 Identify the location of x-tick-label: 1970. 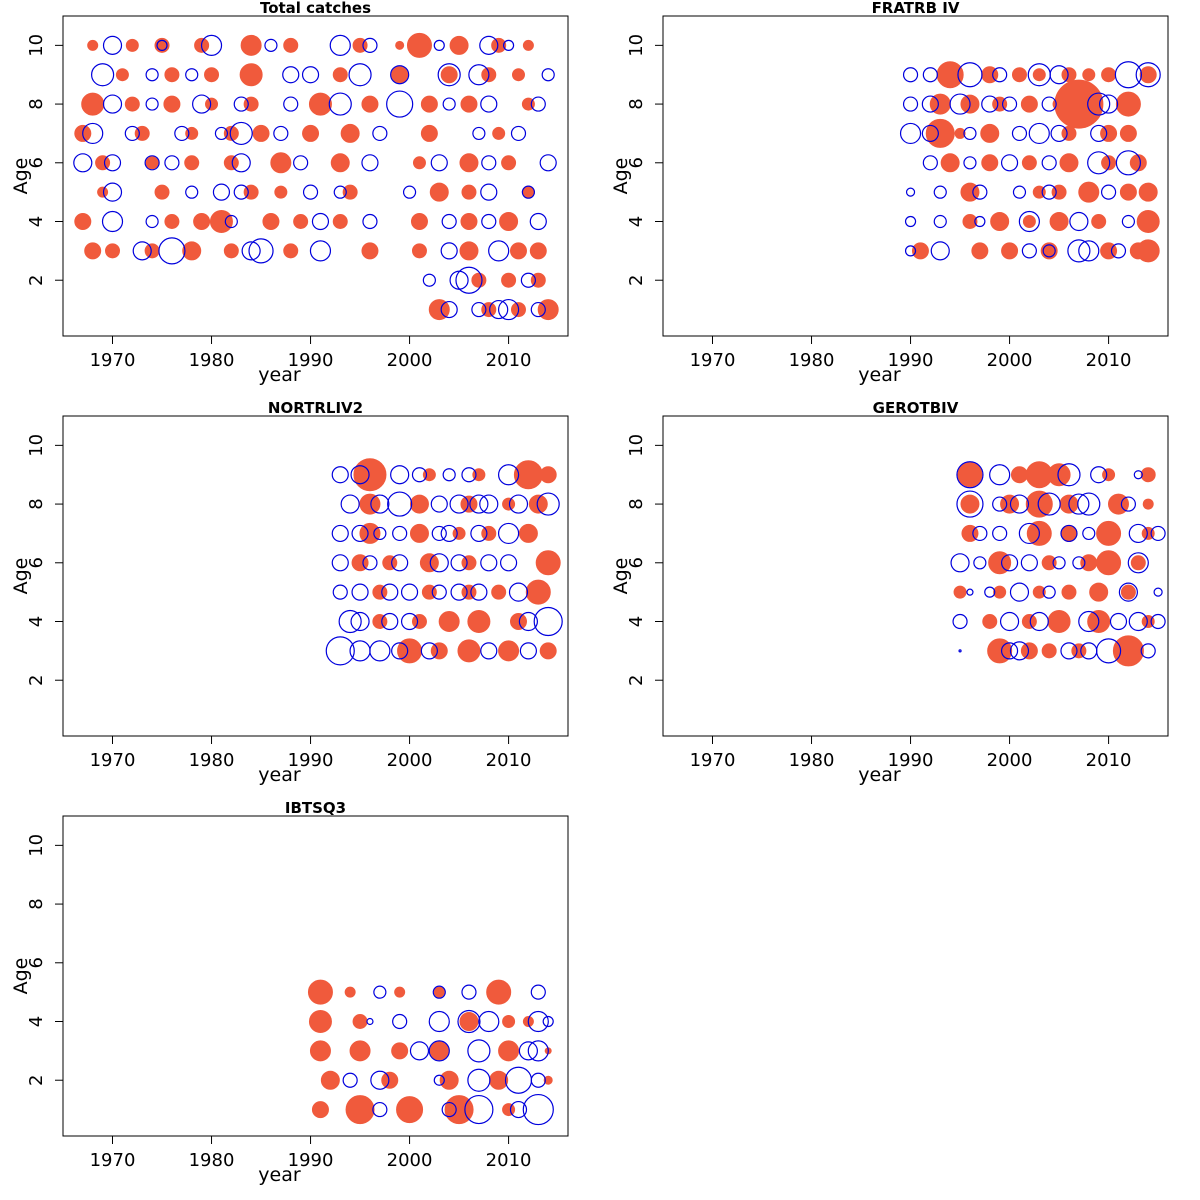
(713, 360).